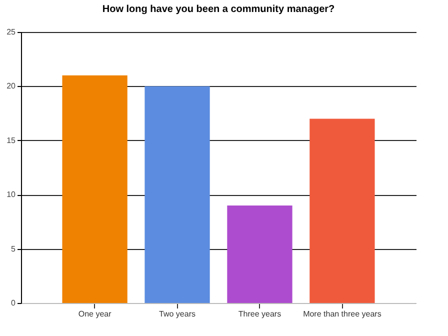 The width and height of the screenshot is (448, 336). Describe the element at coordinates (342, 314) in the screenshot. I see `x-tick-label: More than three years` at that location.